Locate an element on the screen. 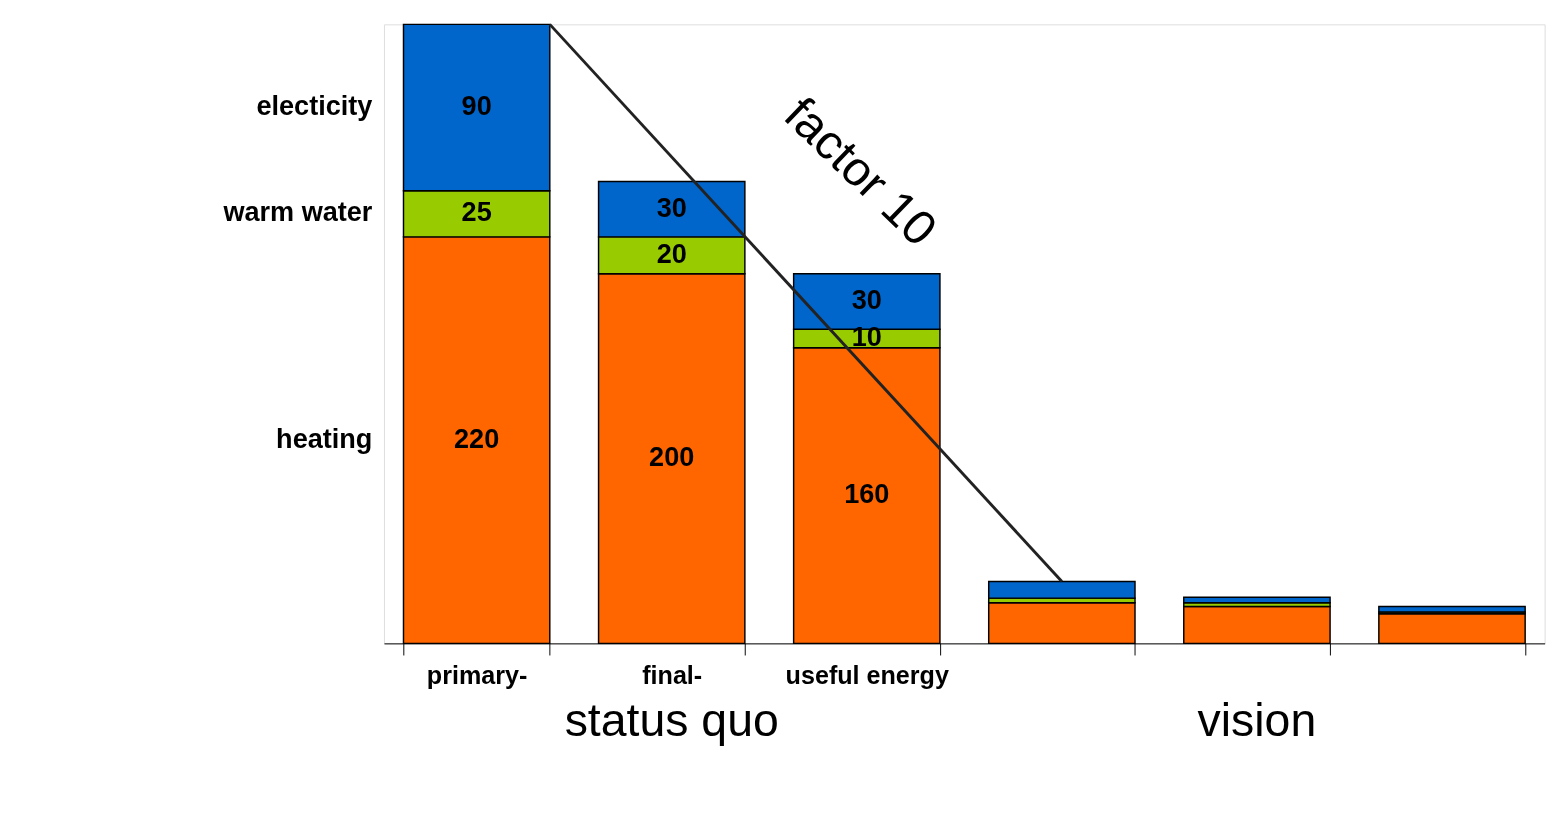 The width and height of the screenshot is (1564, 827). data-label: 160 is located at coordinates (867, 494).